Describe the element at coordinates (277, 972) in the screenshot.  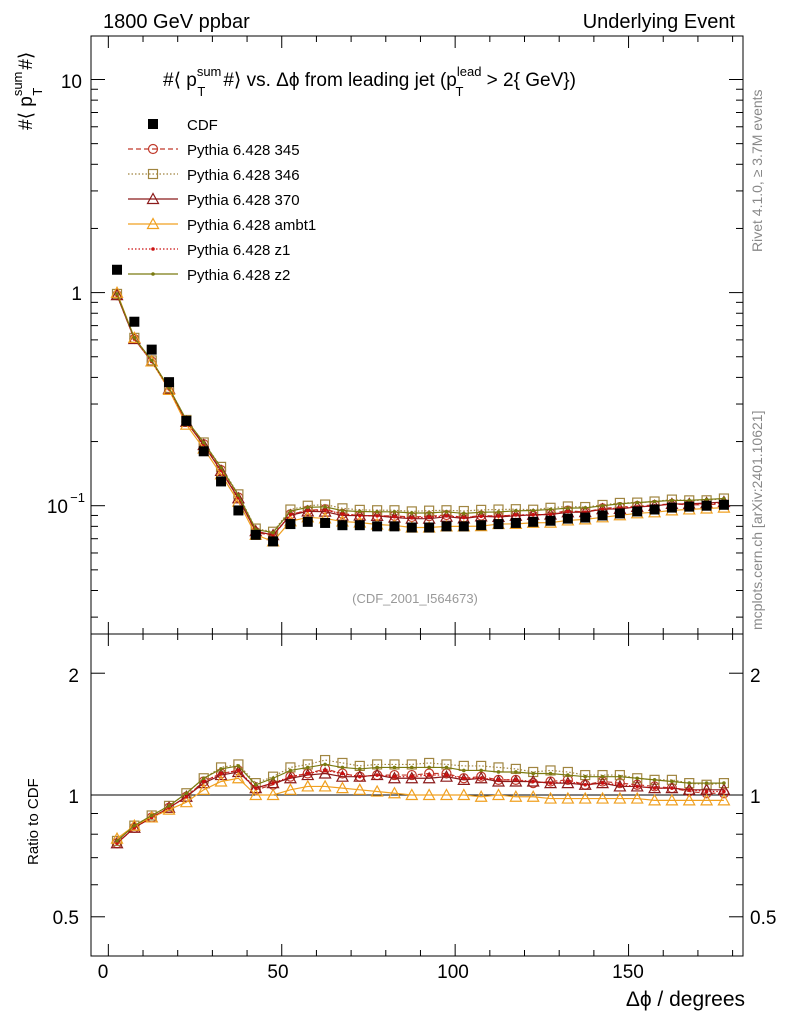
I see `x-tick-label-50: 50` at that location.